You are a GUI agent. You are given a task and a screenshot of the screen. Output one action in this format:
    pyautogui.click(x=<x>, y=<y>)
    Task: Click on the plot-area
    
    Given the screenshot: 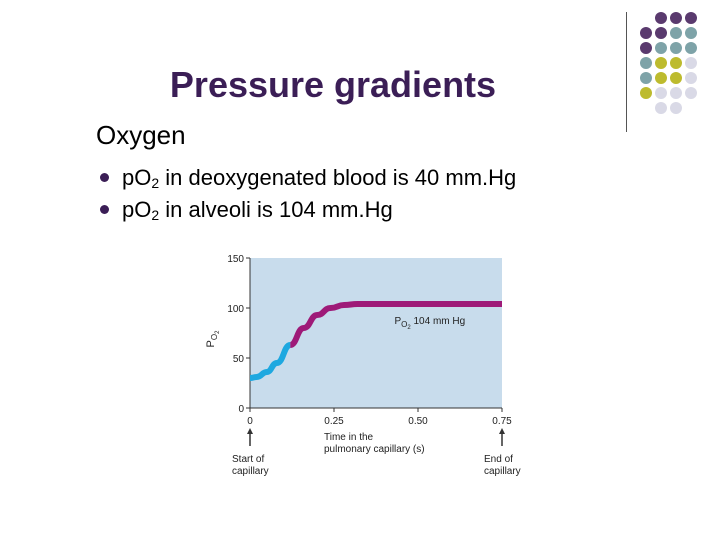 What is the action you would take?
    pyautogui.click(x=376, y=333)
    